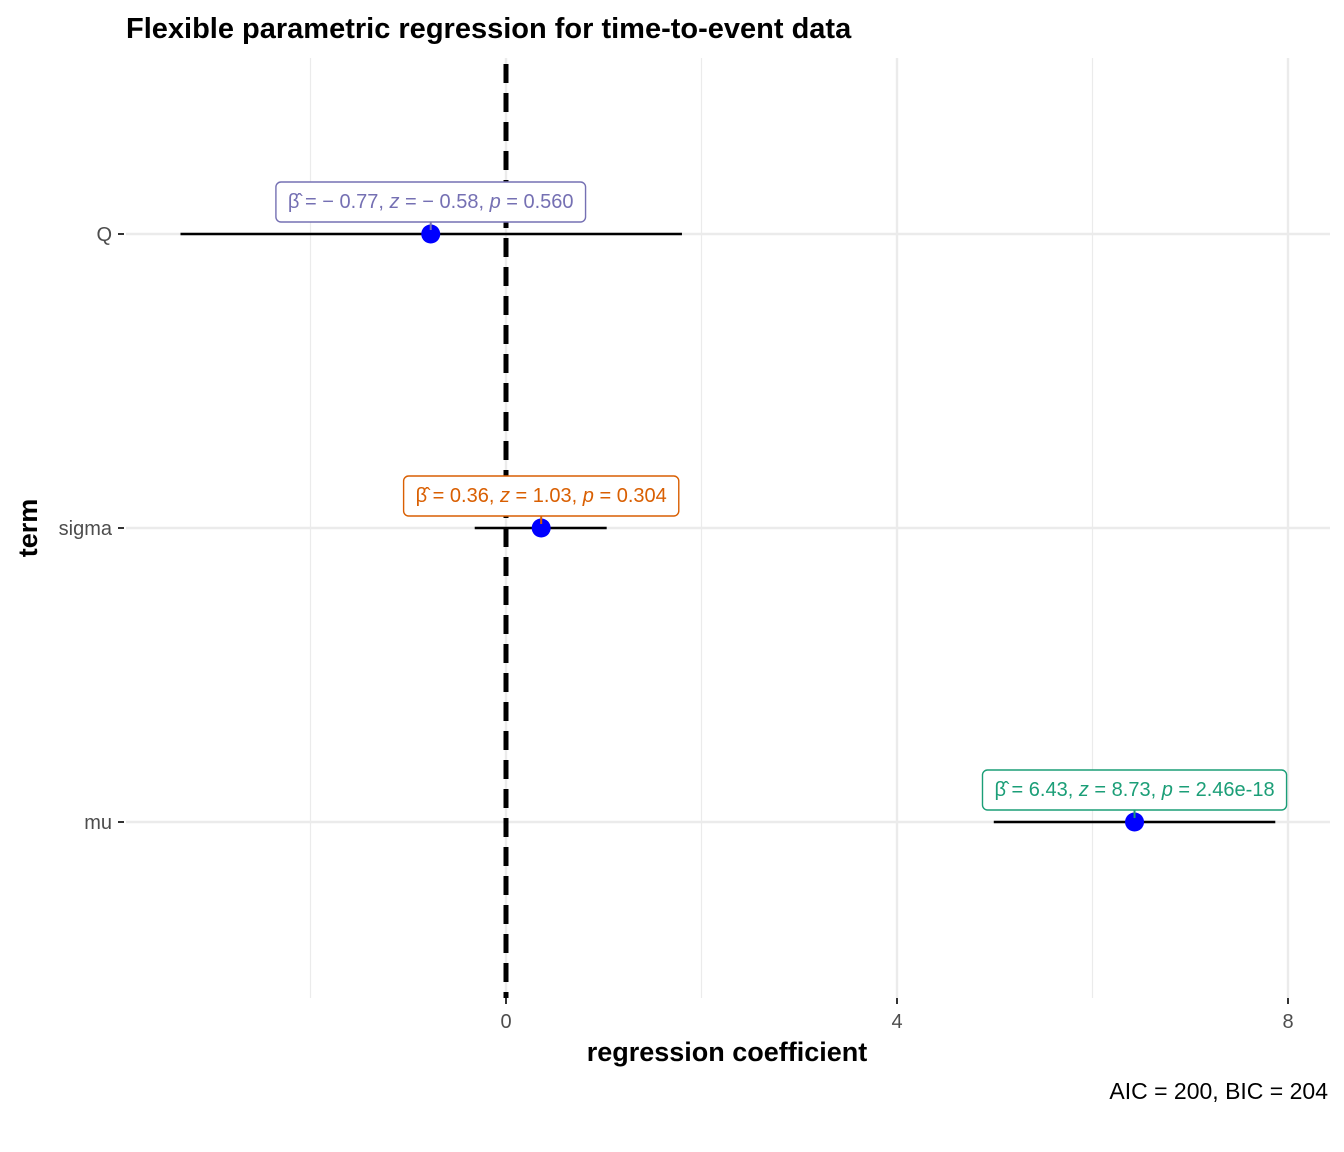 The image size is (1344, 1152). I want to click on y-axis-title: term, so click(28, 528).